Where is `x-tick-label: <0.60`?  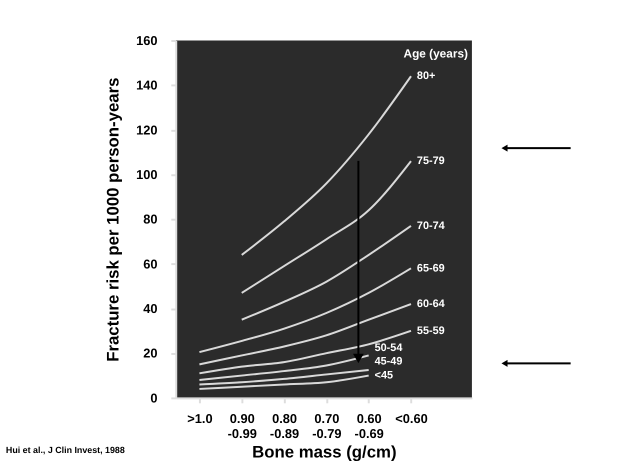 x-tick-label: <0.60 is located at coordinates (411, 418).